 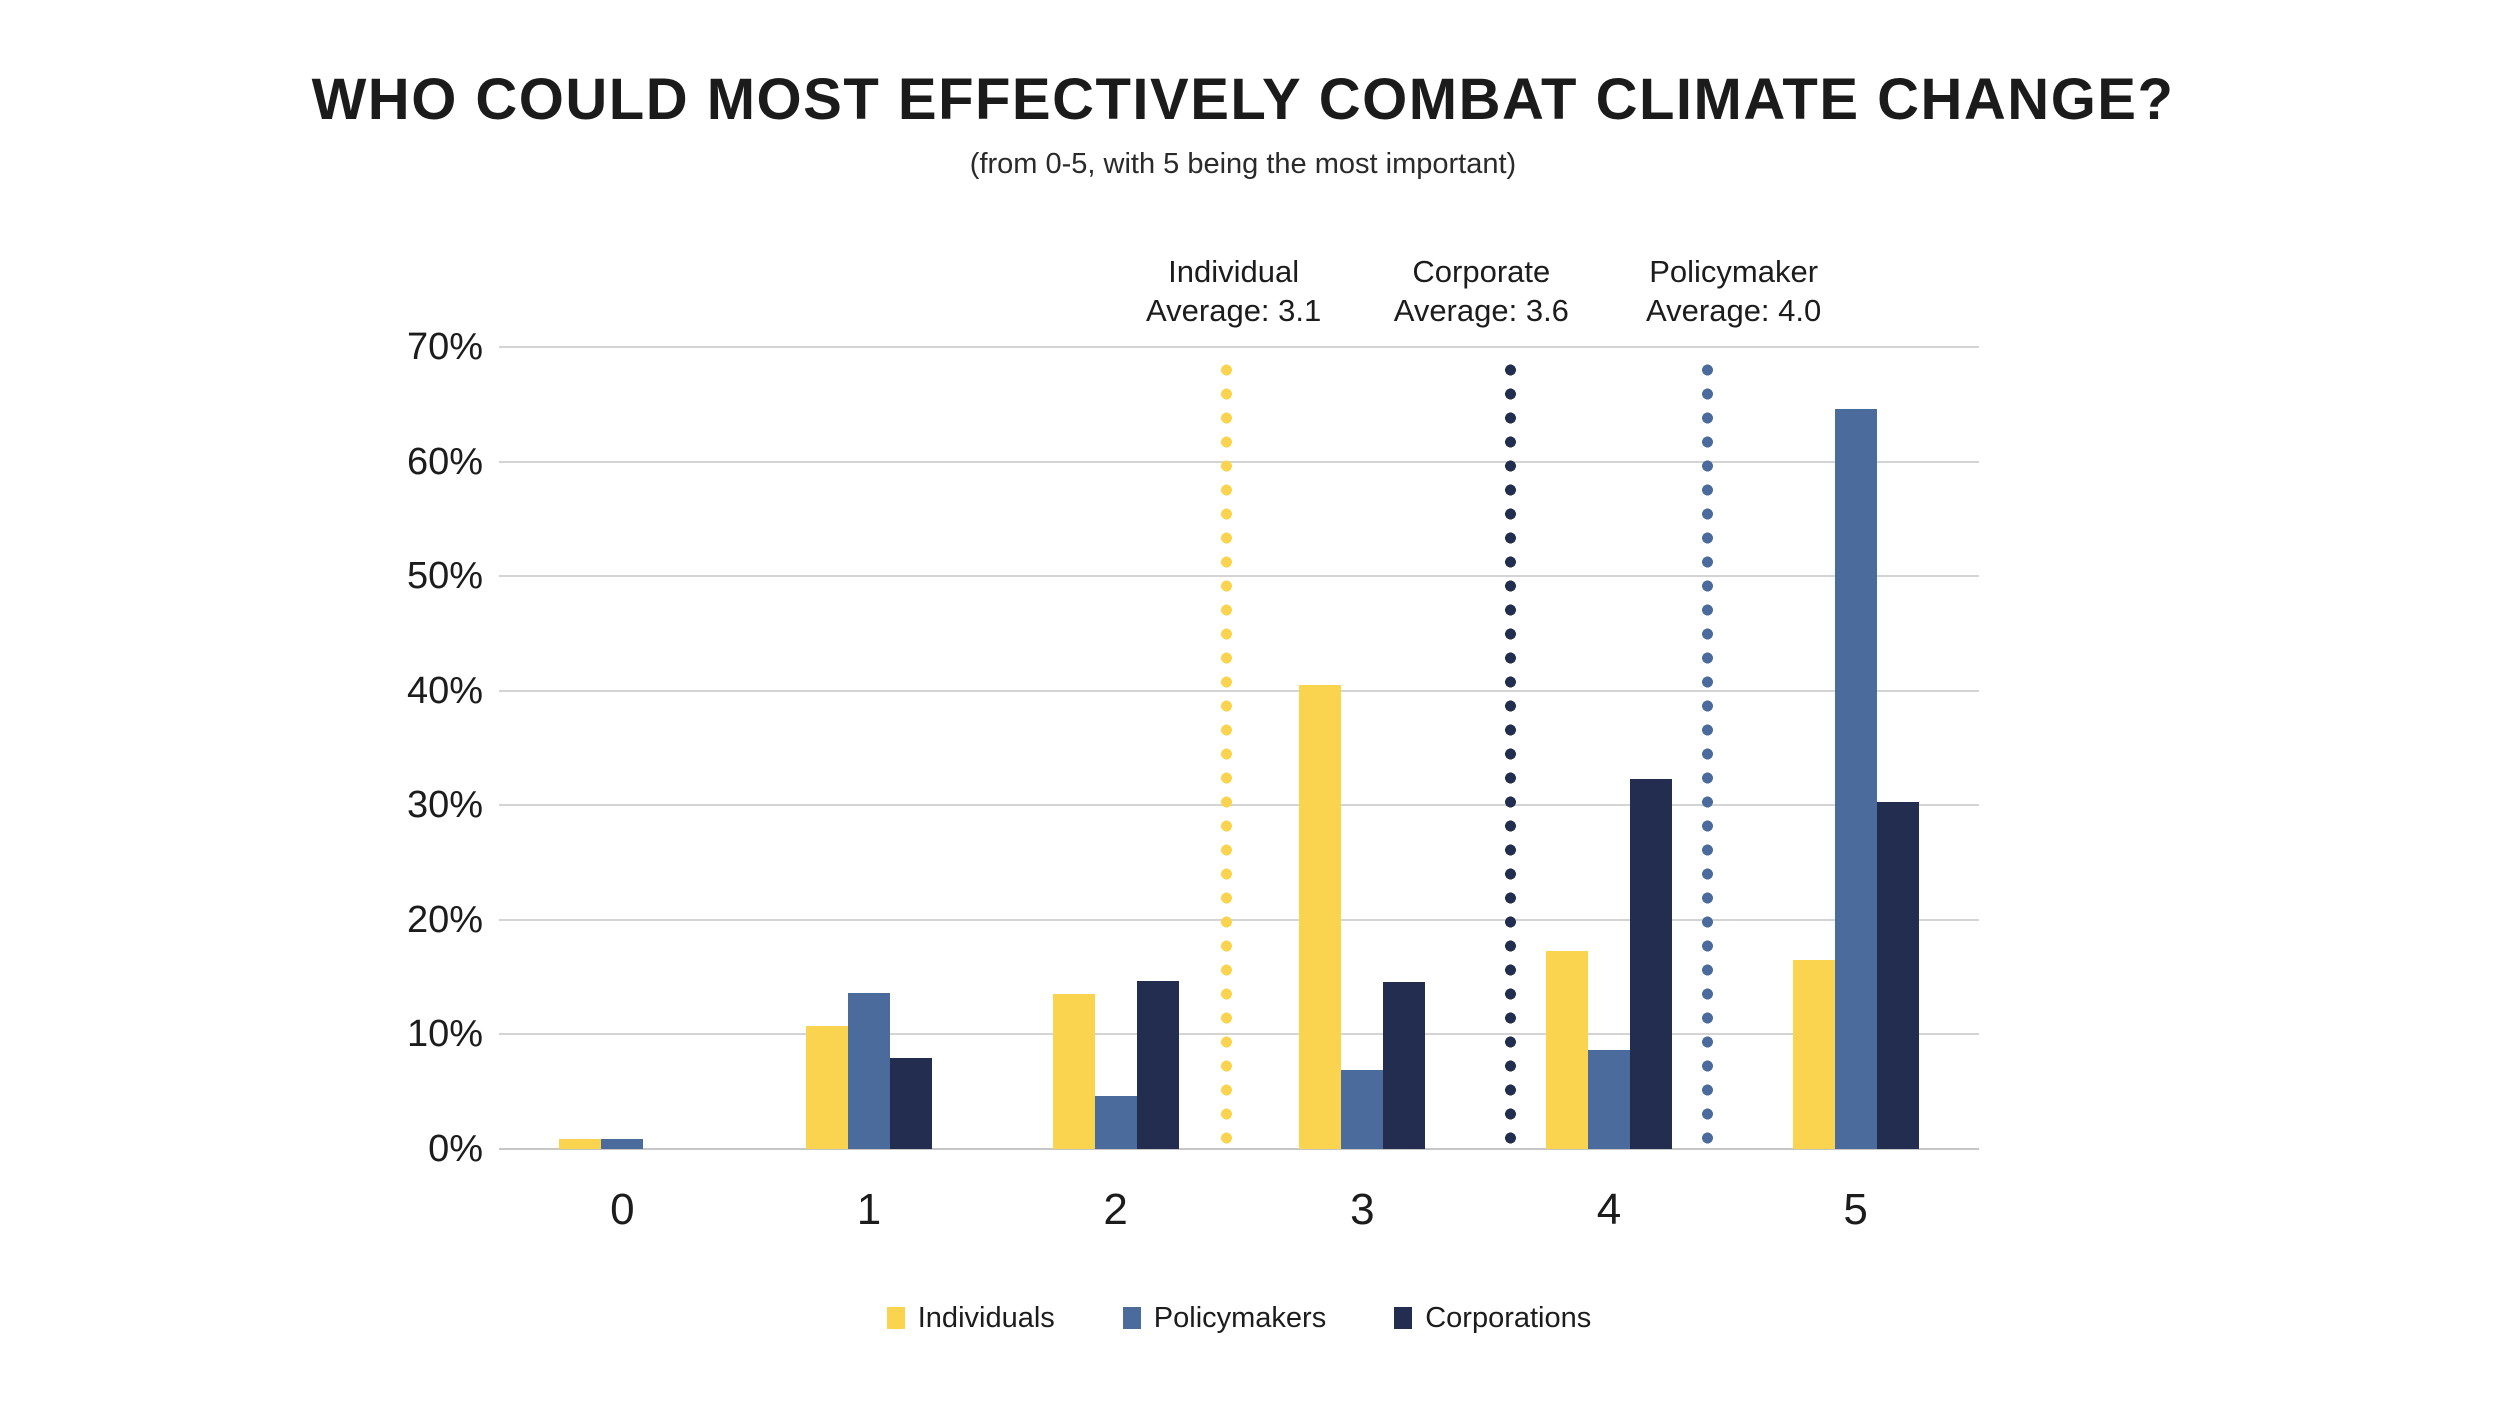 What do you see at coordinates (1734, 271) in the screenshot?
I see `average-label-line1: Policymaker` at bounding box center [1734, 271].